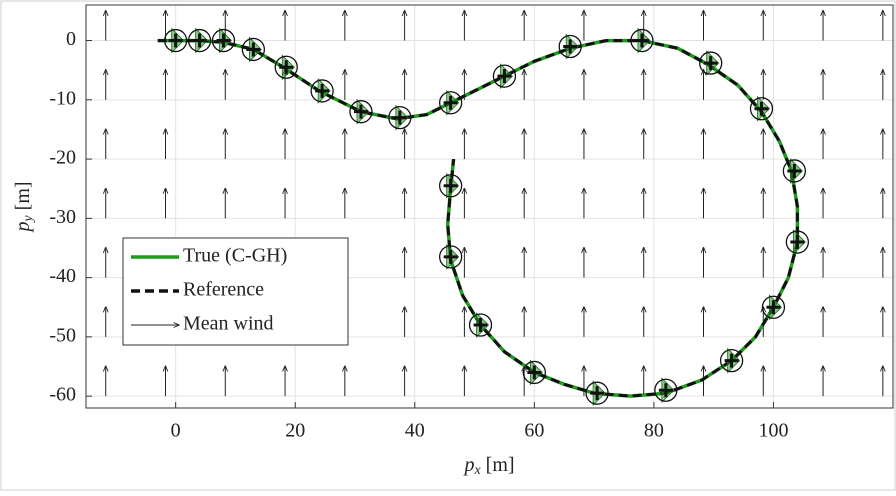  I want to click on x-tick-label: 20, so click(295, 431).